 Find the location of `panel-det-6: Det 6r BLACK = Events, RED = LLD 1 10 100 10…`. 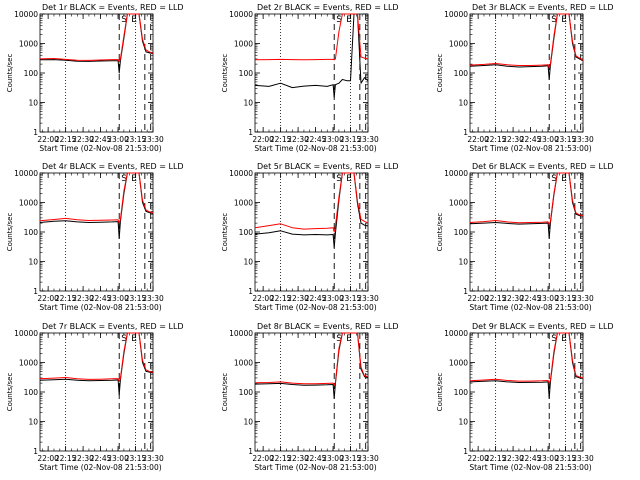

panel-det-6: Det 6r BLACK = Events, RED = LLD 1 10 100 10… is located at coordinates (525, 237).